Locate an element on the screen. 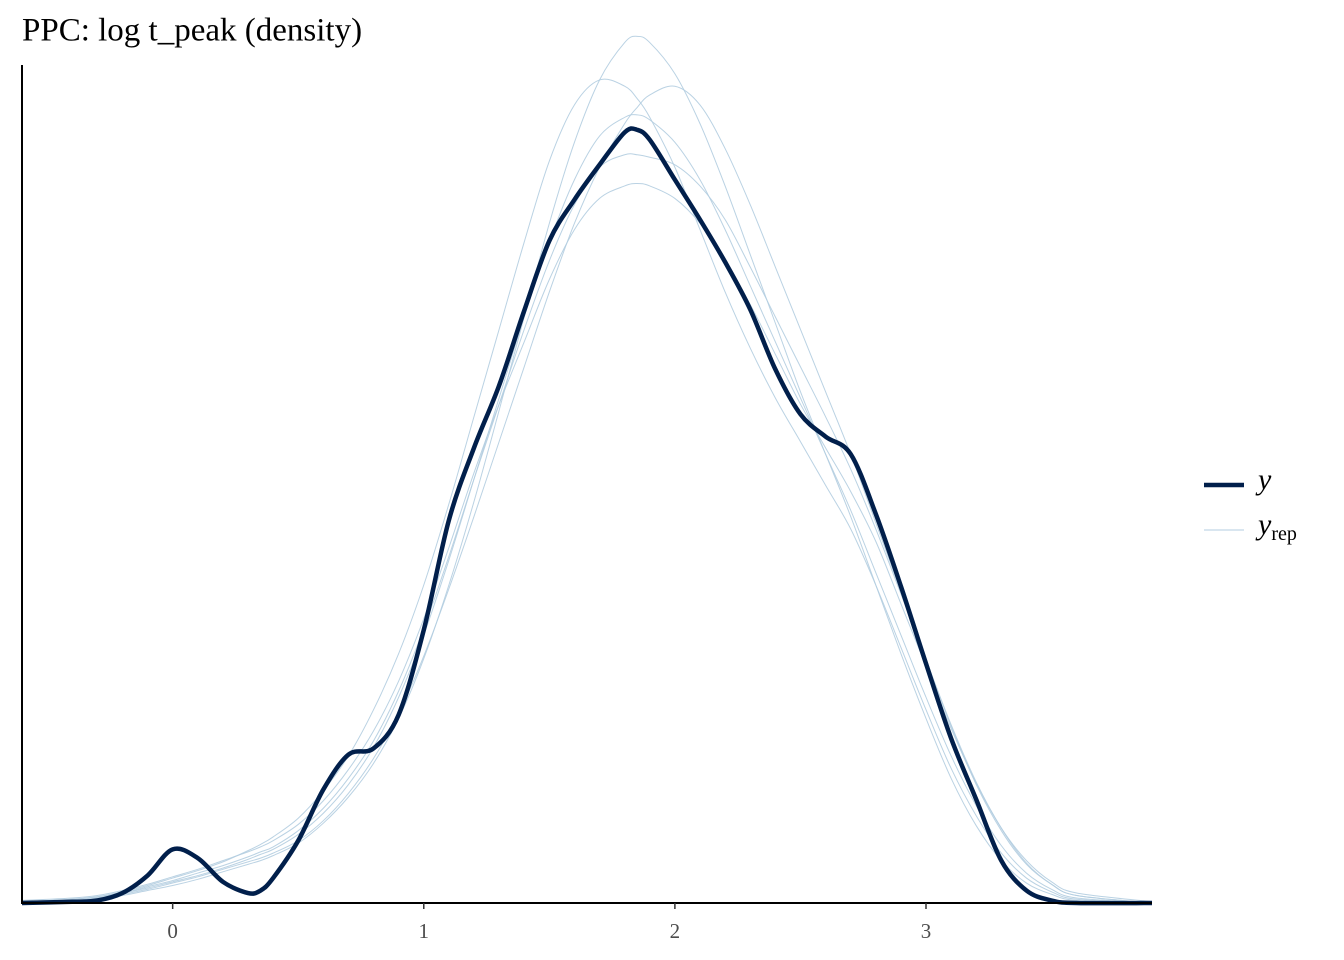 The image size is (1344, 960). x-tick-label: 1 is located at coordinates (424, 931).